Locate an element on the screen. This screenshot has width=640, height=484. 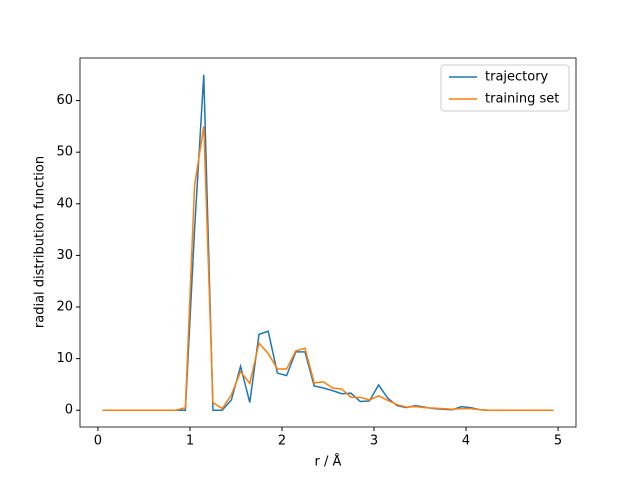
x-axis-label: r / Å is located at coordinates (328, 462).